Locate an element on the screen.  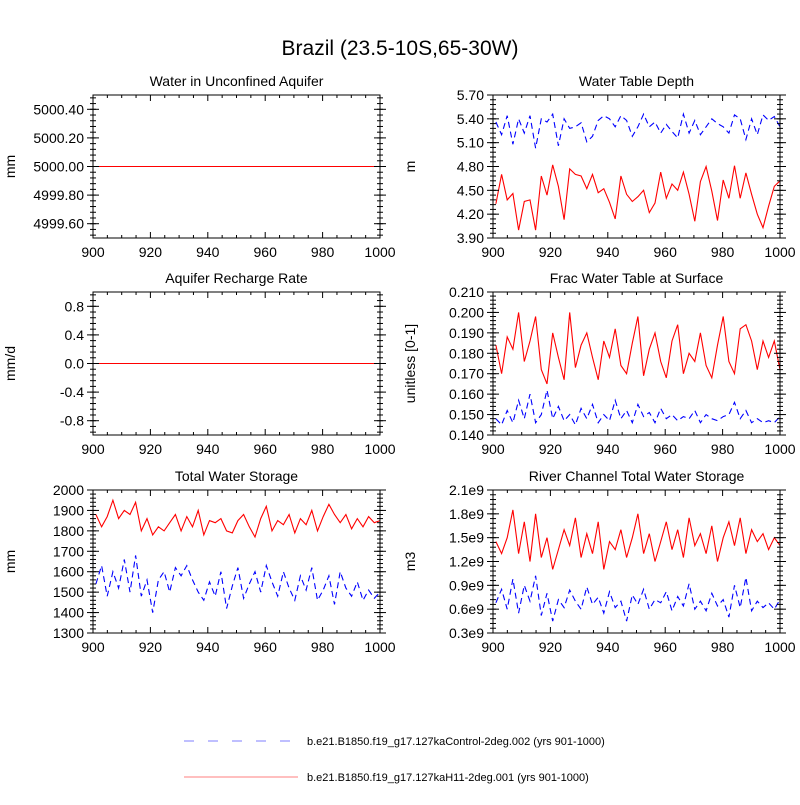
y-tick-label: 1400 is located at coordinates (68, 613).